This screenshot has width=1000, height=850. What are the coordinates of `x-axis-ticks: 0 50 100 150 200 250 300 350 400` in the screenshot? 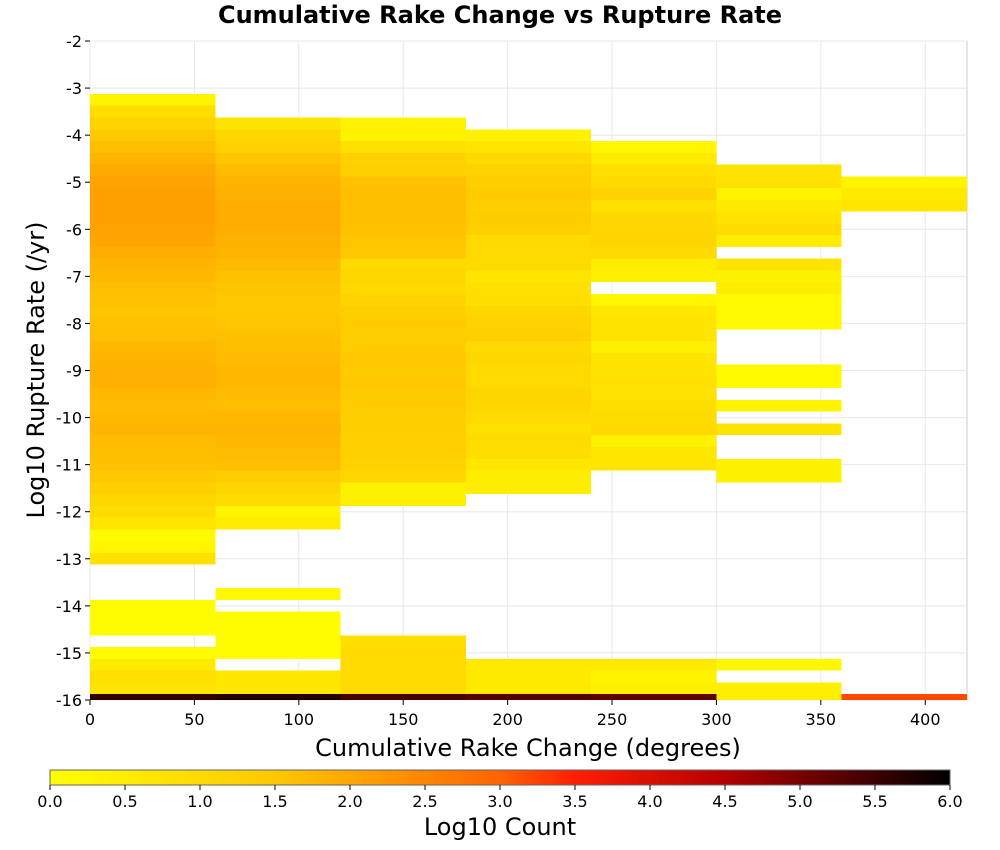 It's located at (513, 714).